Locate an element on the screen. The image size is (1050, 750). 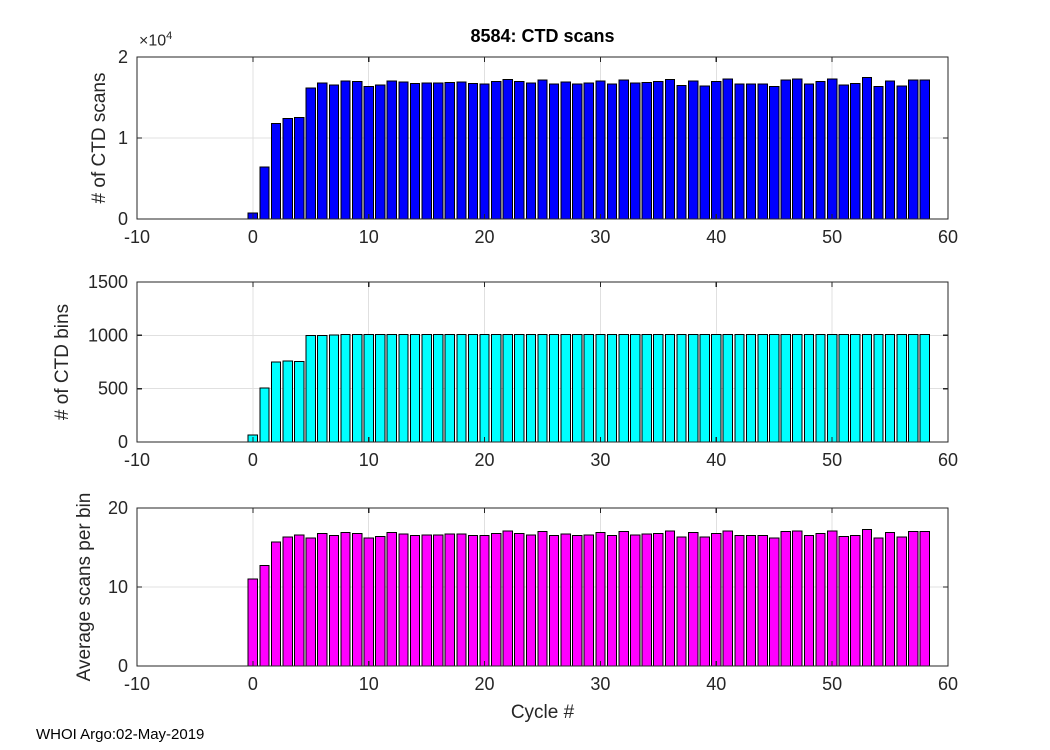
footer-annotation: WHOI Argo:02-May-2019 is located at coordinates (120, 734).